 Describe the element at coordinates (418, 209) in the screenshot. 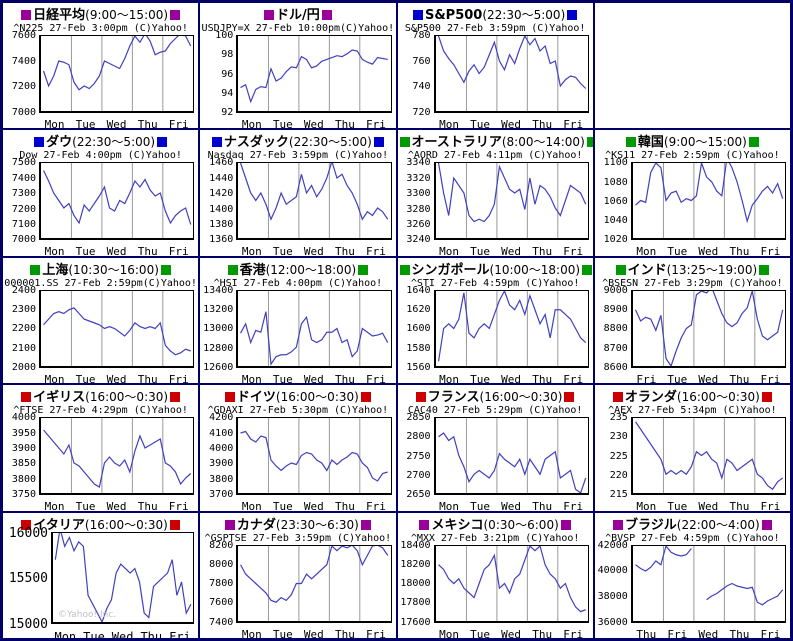

I see `y-tick-label: 3280` at that location.